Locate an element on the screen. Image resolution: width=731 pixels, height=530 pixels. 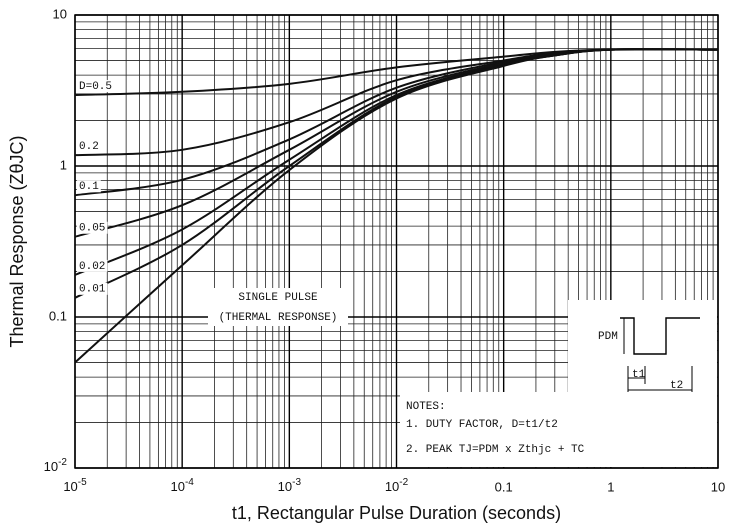
y-tick-label: 10 is located at coordinates (60, 13).